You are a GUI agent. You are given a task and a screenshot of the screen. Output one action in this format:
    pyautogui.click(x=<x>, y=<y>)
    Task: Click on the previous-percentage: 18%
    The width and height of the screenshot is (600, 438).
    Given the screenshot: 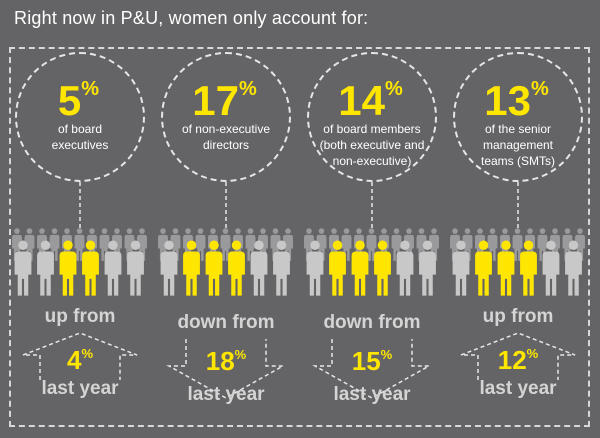 What is the action you would take?
    pyautogui.click(x=226, y=361)
    